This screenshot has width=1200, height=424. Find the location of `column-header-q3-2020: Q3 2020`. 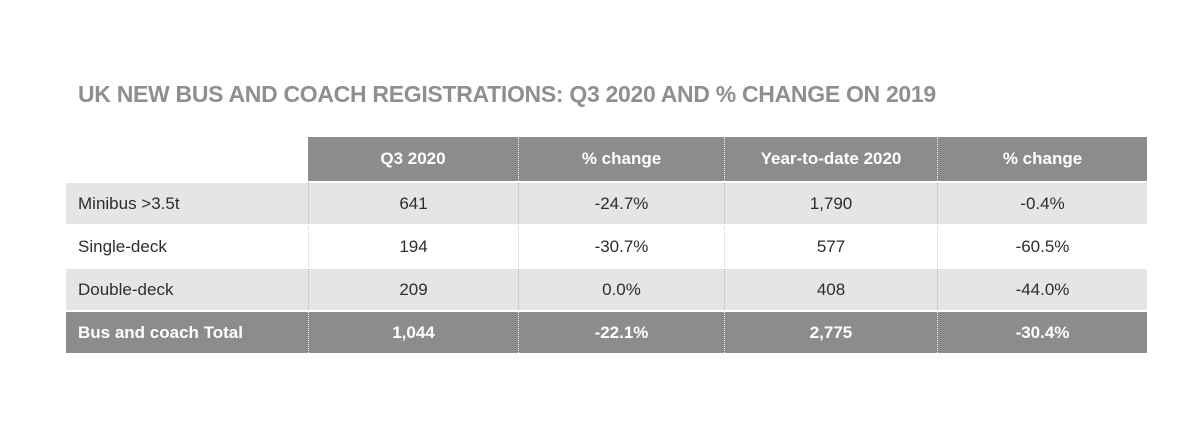

column-header-q3-2020: Q3 2020 is located at coordinates (413, 159).